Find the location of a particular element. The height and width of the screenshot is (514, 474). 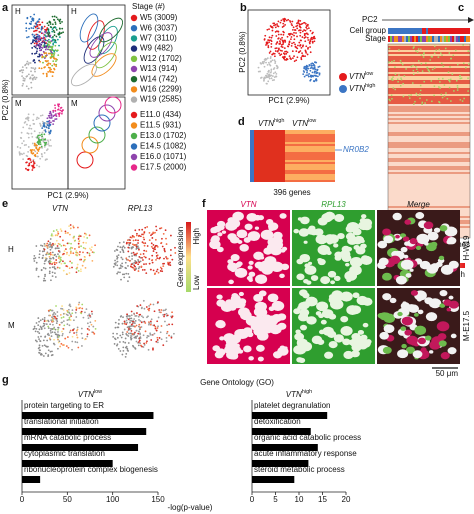

row-label: Cell group is located at coordinates (368, 30).